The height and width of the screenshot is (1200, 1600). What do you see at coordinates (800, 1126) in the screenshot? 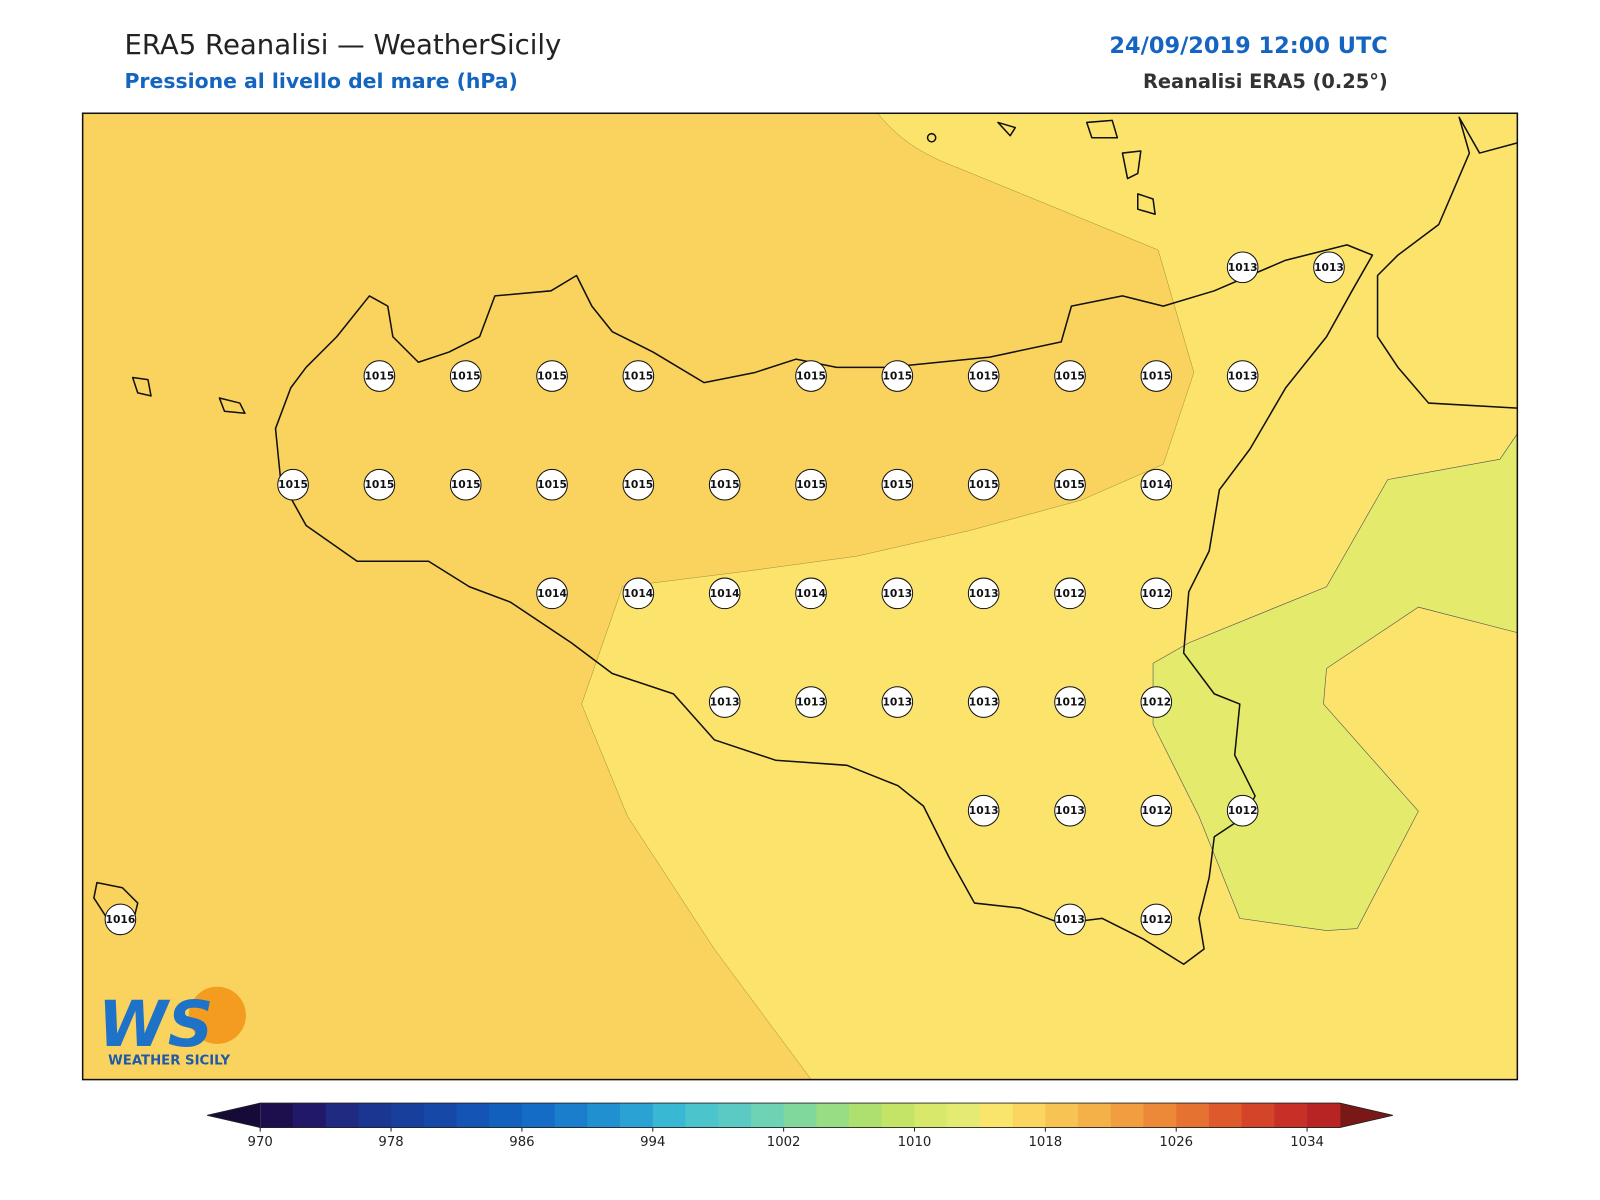
I see `colorbar: 970 978 986 994 1002 1010 1018 1026 1034` at bounding box center [800, 1126].